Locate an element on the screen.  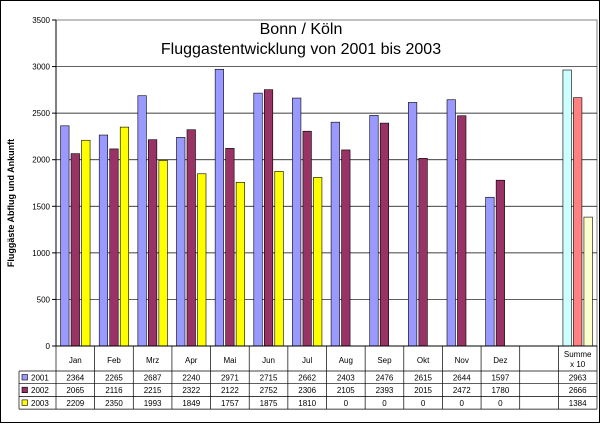
data-label: 2306 is located at coordinates (307, 390).